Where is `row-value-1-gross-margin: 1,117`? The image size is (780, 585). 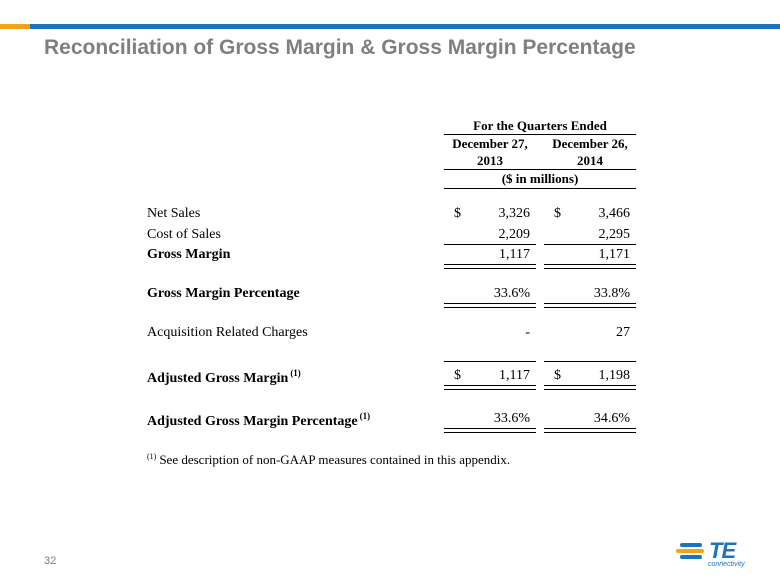
row-value-1-gross-margin: 1,117 is located at coordinates (514, 254).